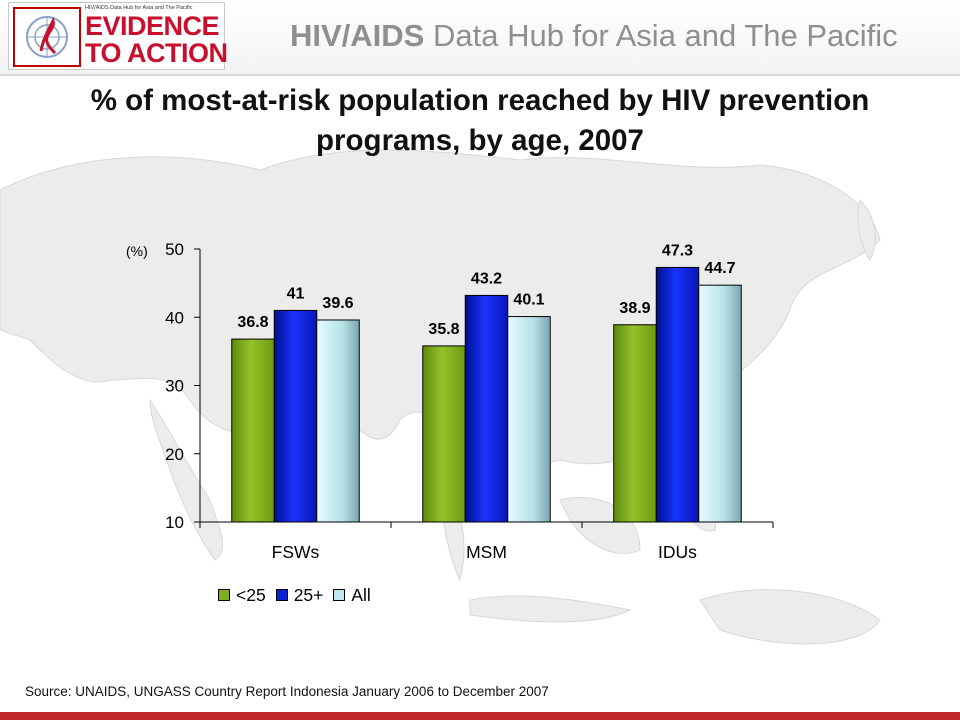  What do you see at coordinates (137, 251) in the screenshot?
I see `y-axis-label: (%)` at bounding box center [137, 251].